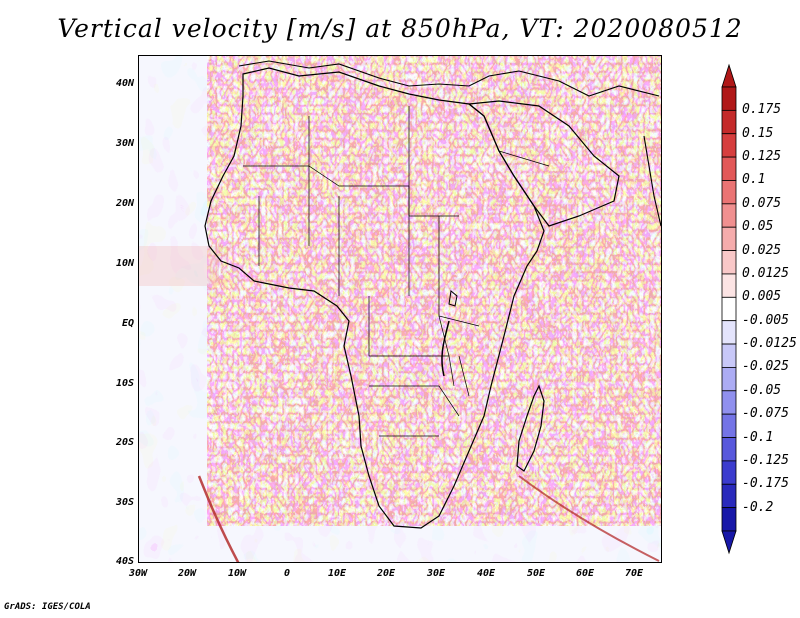  I want to click on colorbar-bottom-arrow, so click(729, 542).